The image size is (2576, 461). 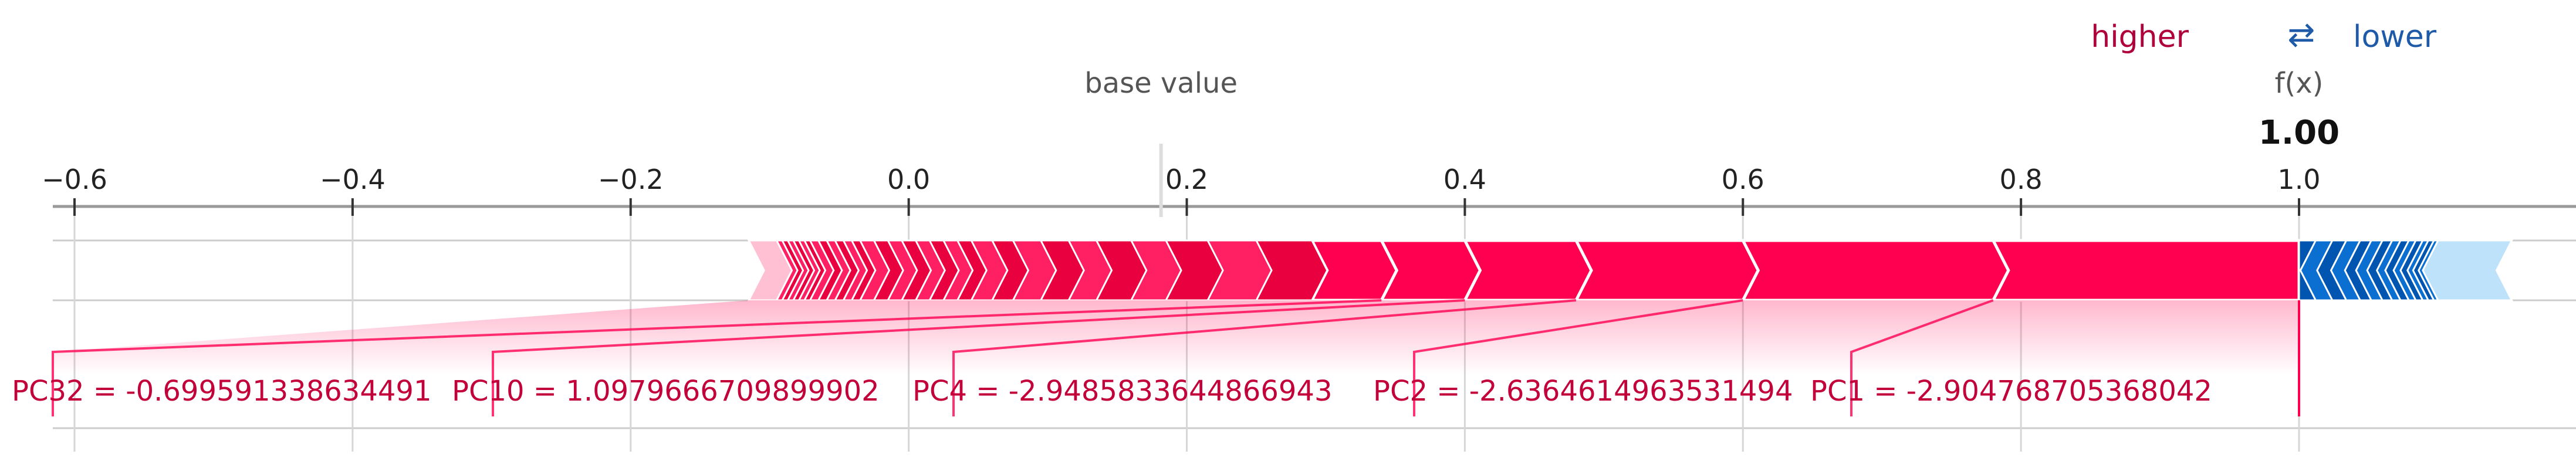 I want to click on label-fade-region, so click(x=1176, y=337).